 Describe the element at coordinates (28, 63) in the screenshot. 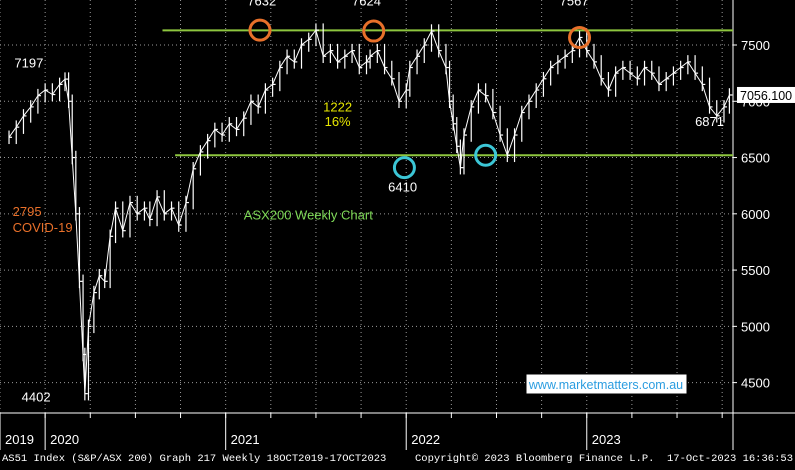

I see `annotation-label: 7197` at that location.